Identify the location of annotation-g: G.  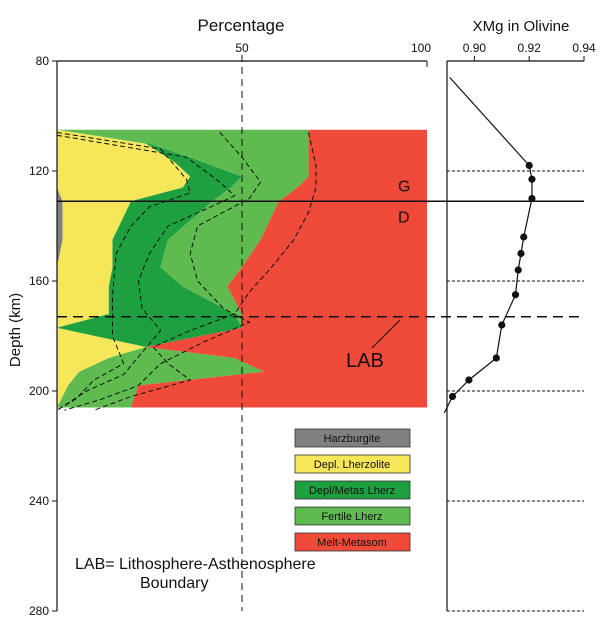
(404, 186).